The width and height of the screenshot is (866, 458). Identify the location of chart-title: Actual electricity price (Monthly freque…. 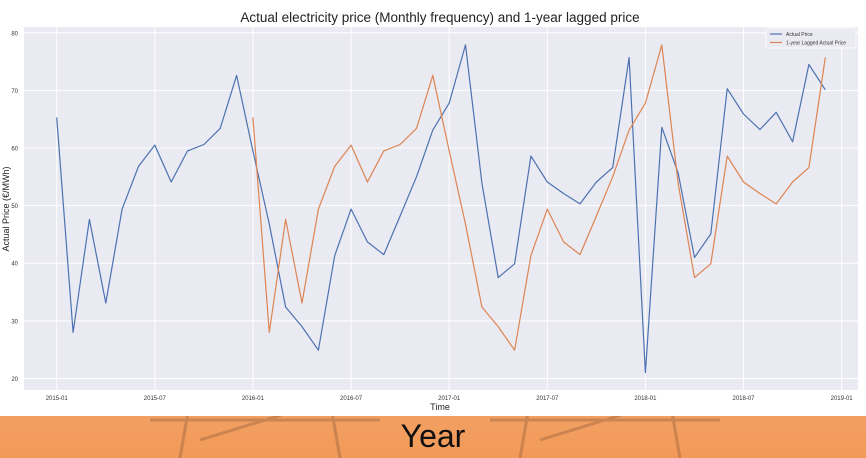
(439, 17).